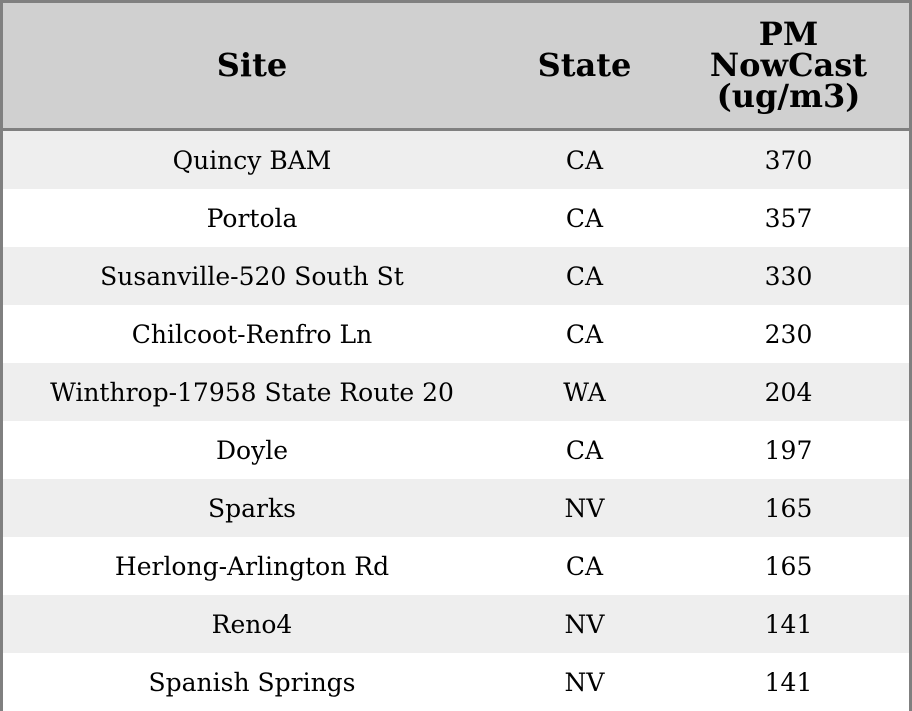 The width and height of the screenshot is (912, 711). I want to click on site-cell: Portola, so click(252, 218).